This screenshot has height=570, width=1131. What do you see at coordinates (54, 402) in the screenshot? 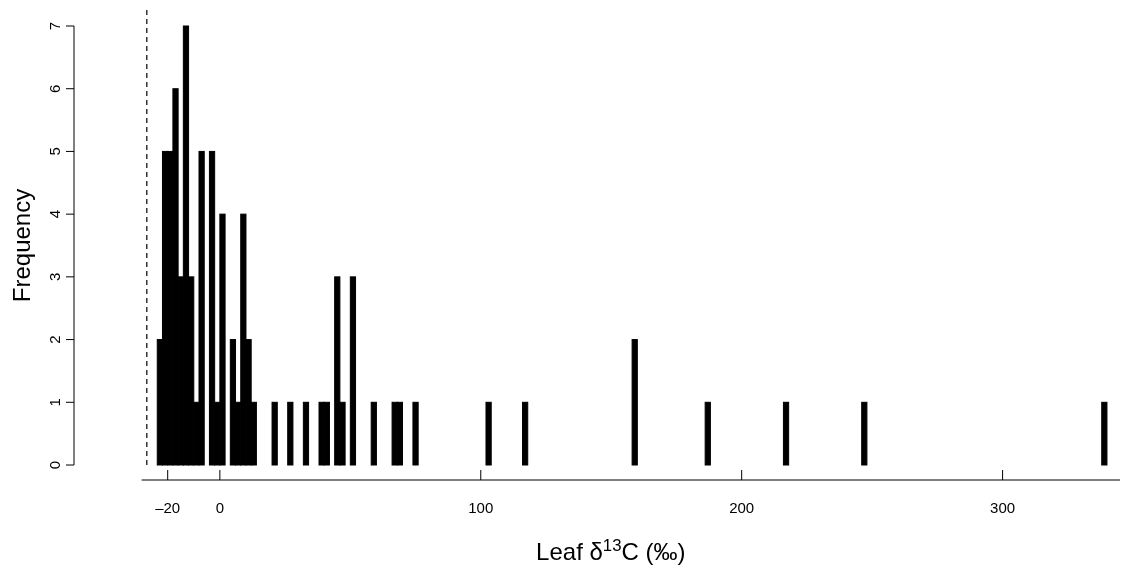
I see `y-tick-label: 1` at bounding box center [54, 402].